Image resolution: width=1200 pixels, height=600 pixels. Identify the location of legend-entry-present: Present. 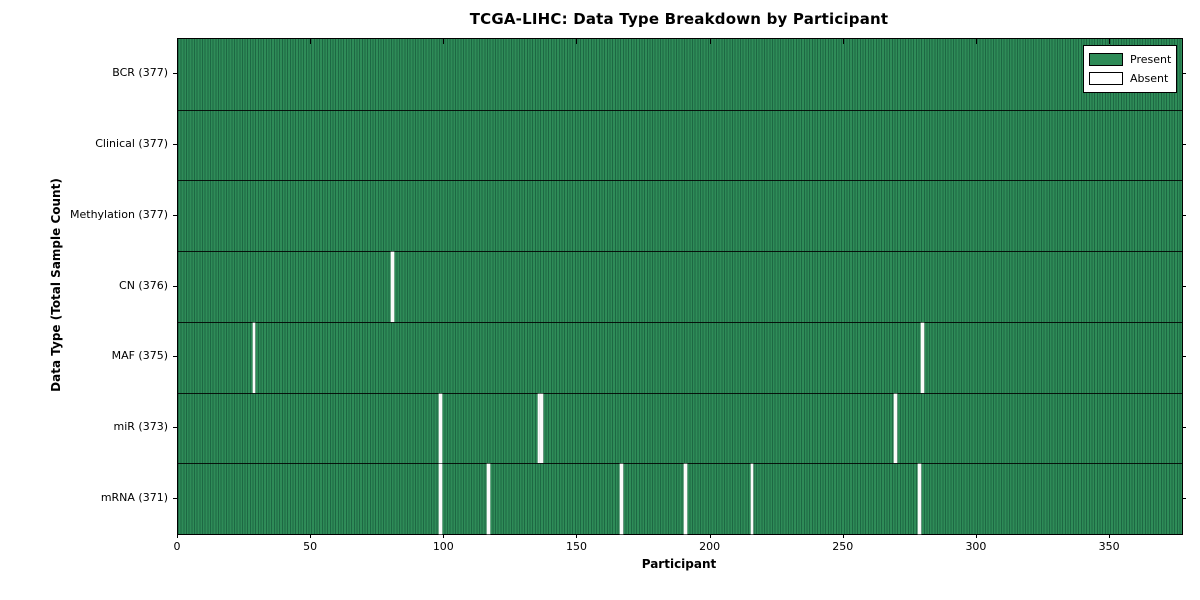
(1130, 59).